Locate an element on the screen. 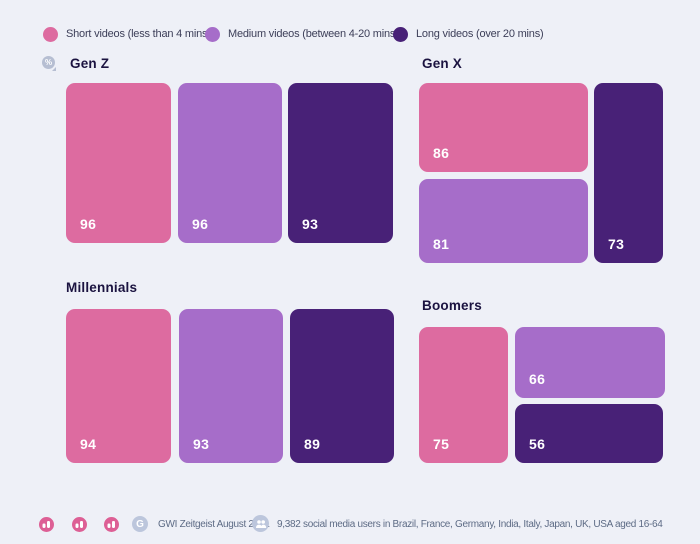 The image size is (700, 544). bar-value-genx-long: 73 is located at coordinates (616, 244).